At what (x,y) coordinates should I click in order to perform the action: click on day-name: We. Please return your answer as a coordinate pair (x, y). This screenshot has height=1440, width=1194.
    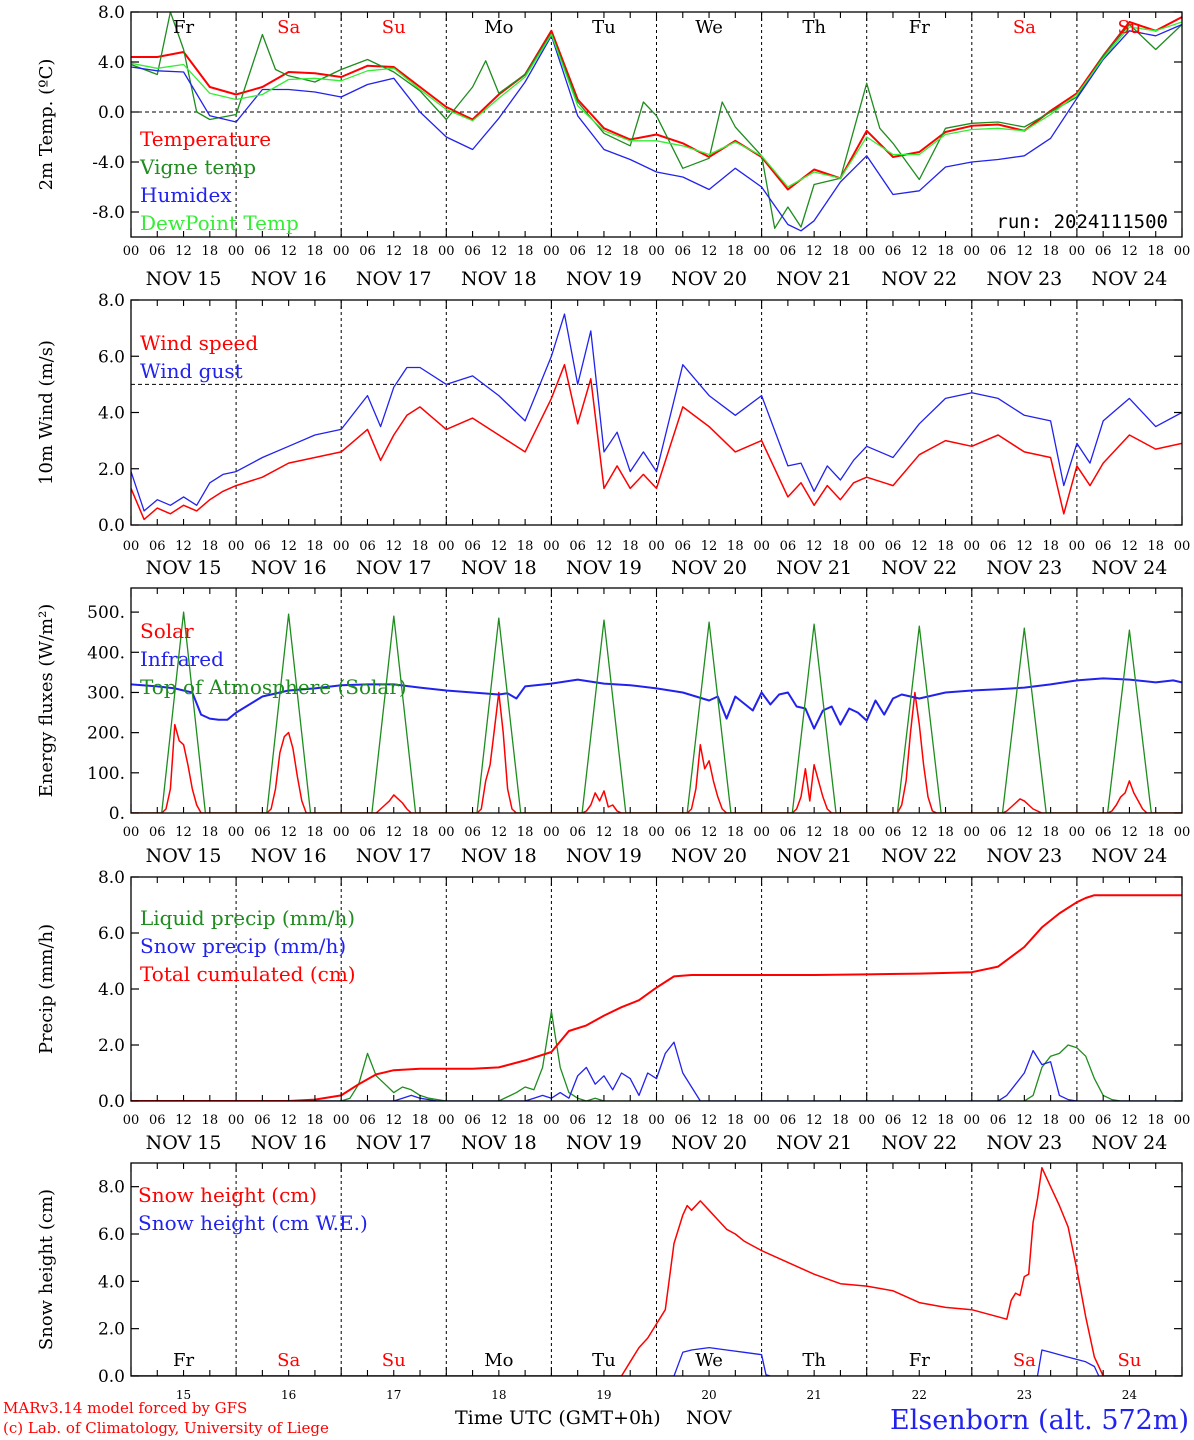
    Looking at the image, I should click on (709, 27).